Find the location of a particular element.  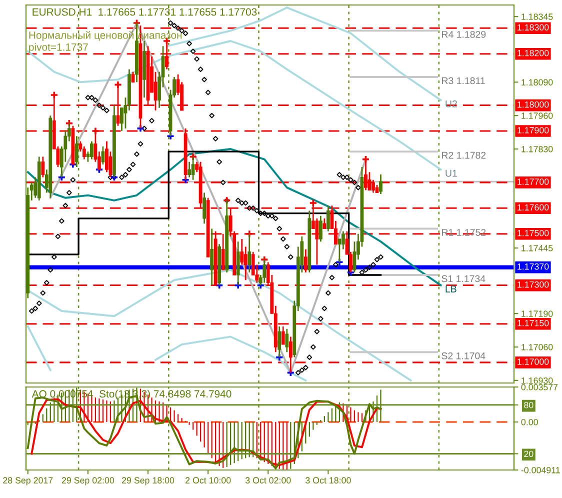

series-label: R2 1.1782 is located at coordinates (464, 155).